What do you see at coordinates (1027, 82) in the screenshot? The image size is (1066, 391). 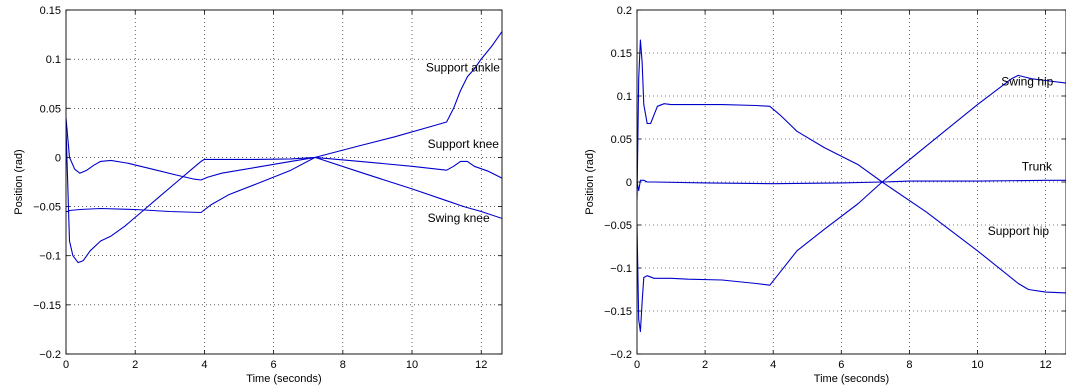 I see `annotation-label: Swing hip` at bounding box center [1027, 82].